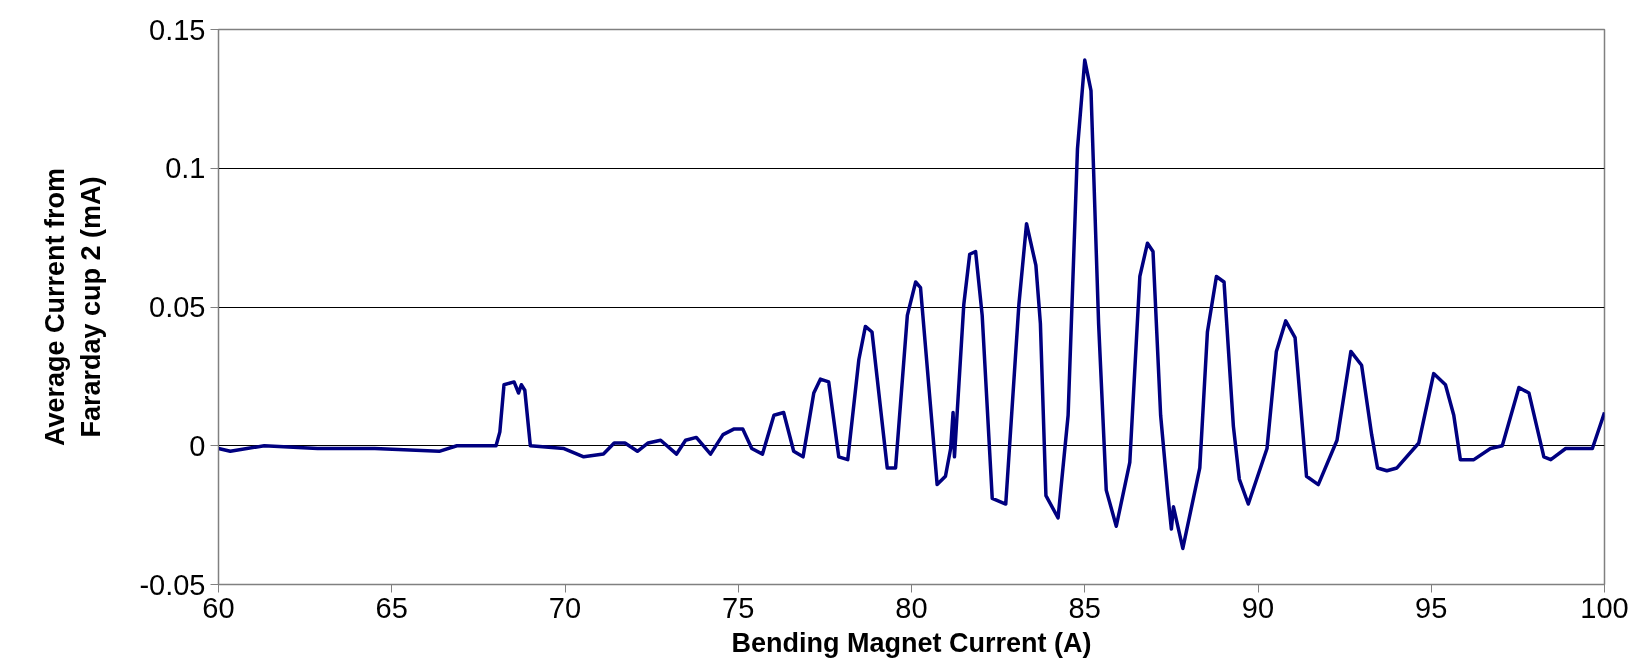 The width and height of the screenshot is (1636, 662). Describe the element at coordinates (177, 29) in the screenshot. I see `y-tick-label: 0.15` at that location.